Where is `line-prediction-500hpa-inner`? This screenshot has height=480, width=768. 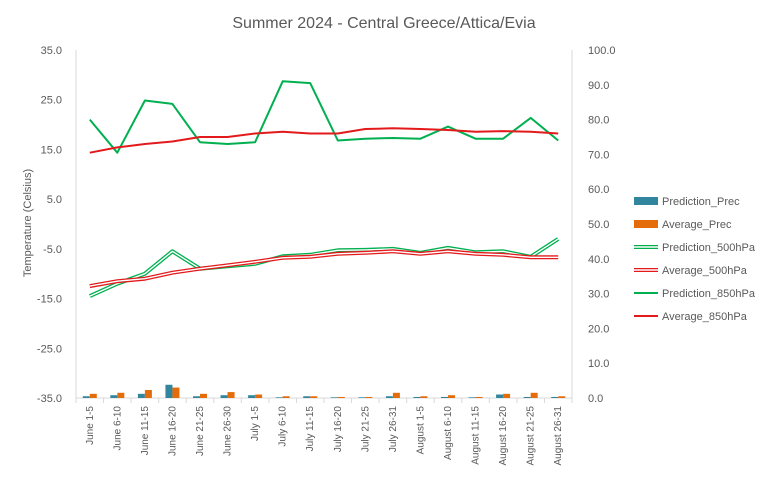
line-prediction-500hpa-inner is located at coordinates (324, 267).